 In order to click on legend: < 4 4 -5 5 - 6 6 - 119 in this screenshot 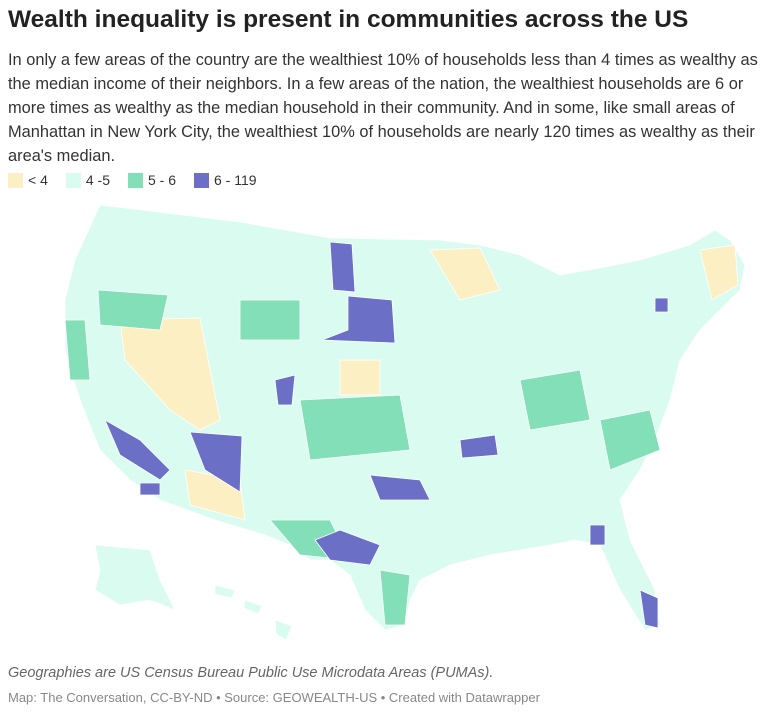, I will do `click(132, 180)`.